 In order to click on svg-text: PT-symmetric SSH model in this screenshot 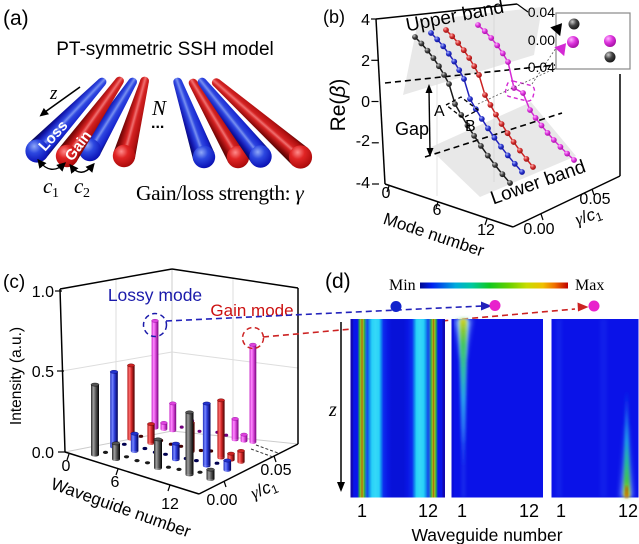, I will do `click(164, 49)`.